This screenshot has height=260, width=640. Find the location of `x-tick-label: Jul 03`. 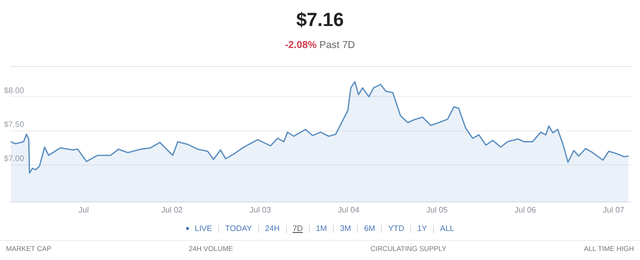

x-tick-label: Jul 03 is located at coordinates (261, 209).